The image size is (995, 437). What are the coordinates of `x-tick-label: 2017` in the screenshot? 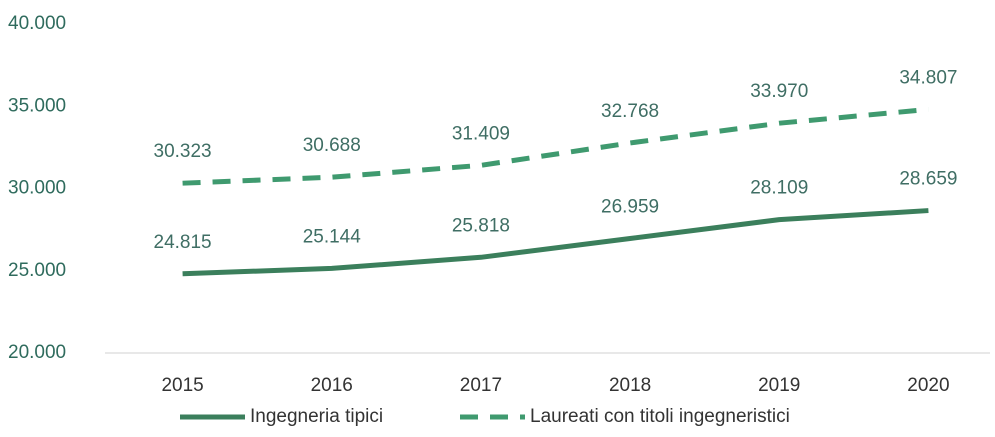 It's located at (481, 385).